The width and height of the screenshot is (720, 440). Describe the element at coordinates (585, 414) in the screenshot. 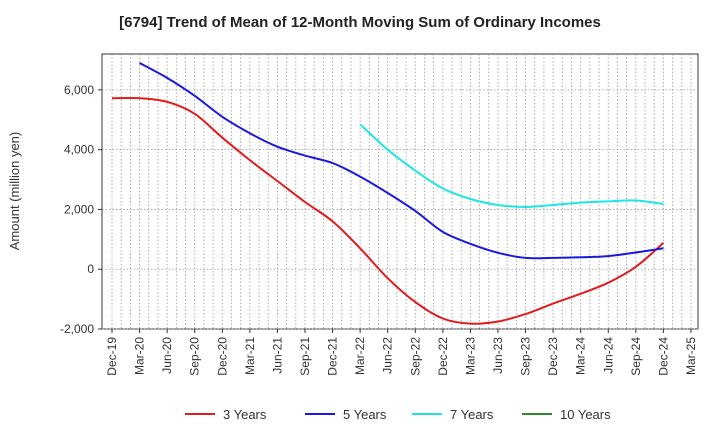

I see `legend-label: 10 Years` at that location.